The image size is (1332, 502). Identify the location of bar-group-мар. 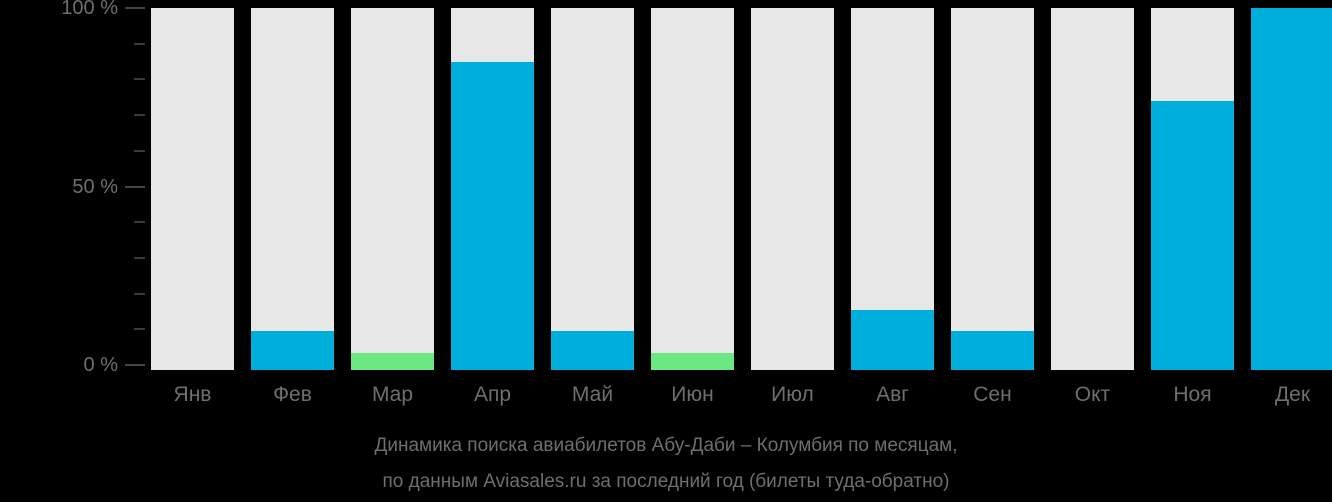
(392, 189).